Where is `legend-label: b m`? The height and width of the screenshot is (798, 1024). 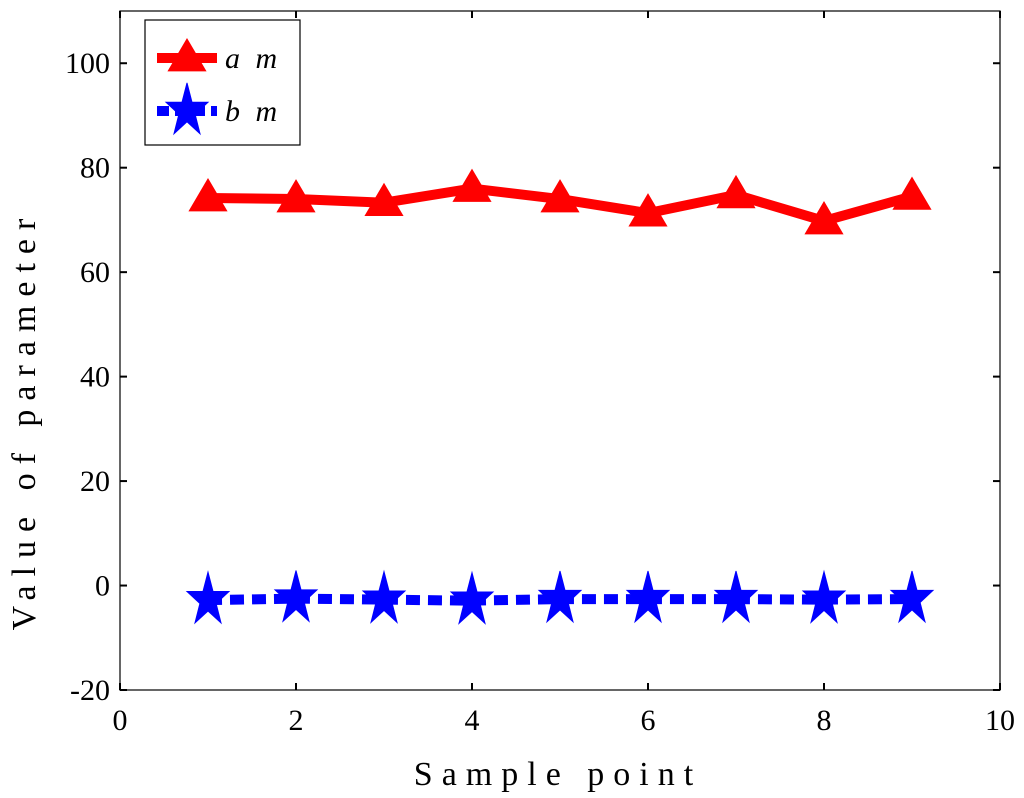
legend-label: b m is located at coordinates (253, 111).